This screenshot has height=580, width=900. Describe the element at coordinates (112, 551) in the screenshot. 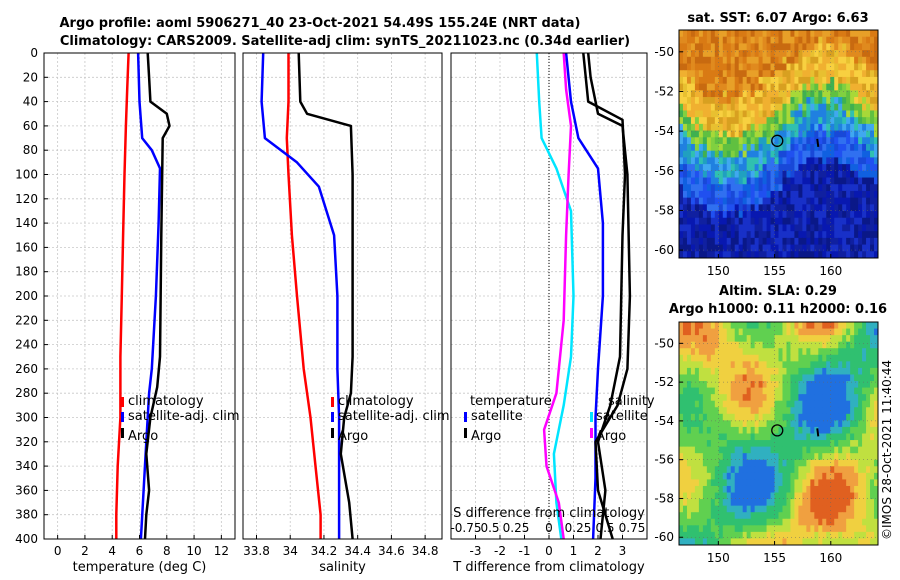

I see `x-tick-label: 4` at that location.